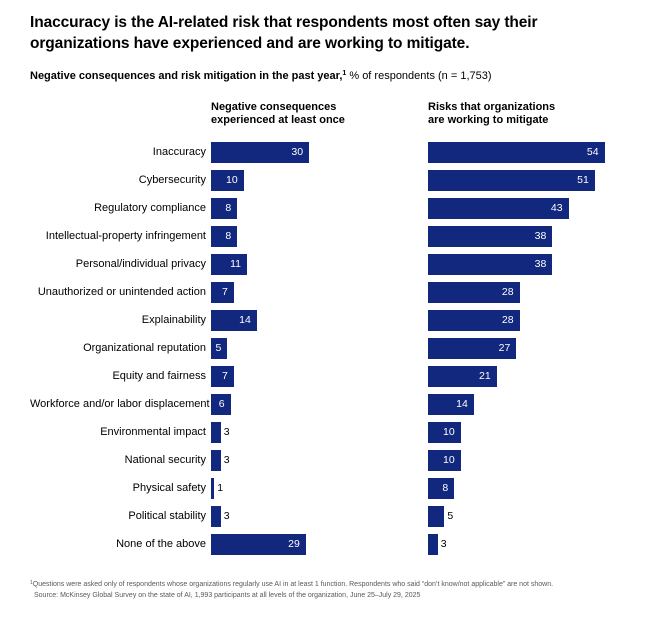 This screenshot has width=670, height=634. I want to click on chart-row: Explainability 14 28, so click(336, 320).